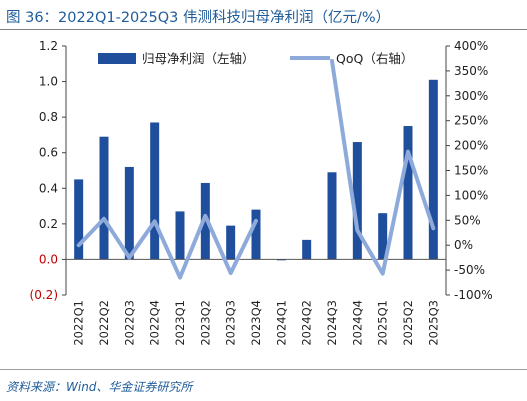  I want to click on x-tick-label: 2023Q2, so click(205, 323).